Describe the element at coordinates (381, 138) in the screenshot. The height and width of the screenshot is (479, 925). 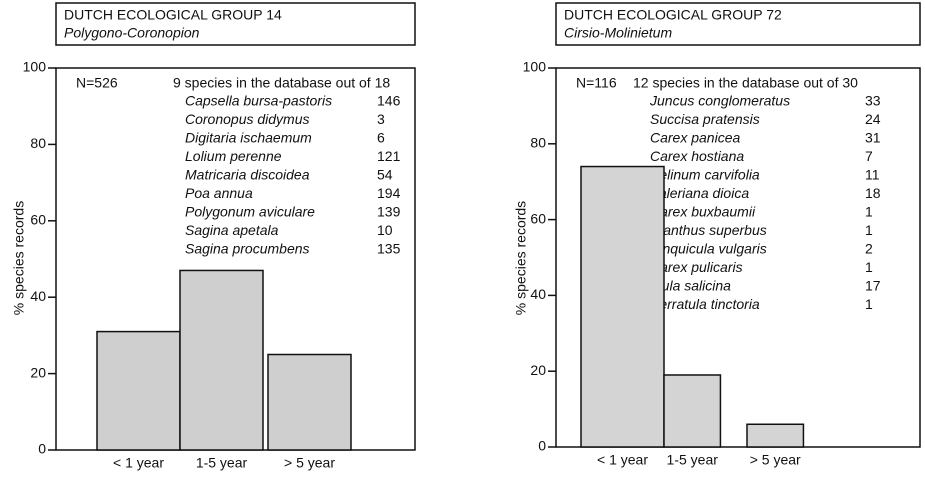
I see `species-count: 6` at that location.